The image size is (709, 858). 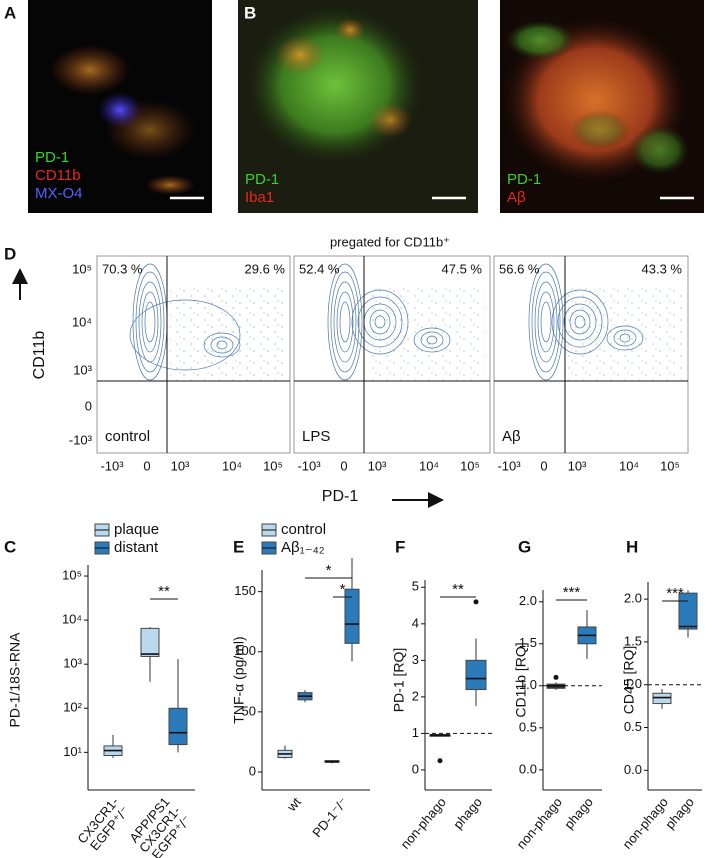 What do you see at coordinates (72, 619) in the screenshot?
I see `y-tick-label: 10⁴` at bounding box center [72, 619].